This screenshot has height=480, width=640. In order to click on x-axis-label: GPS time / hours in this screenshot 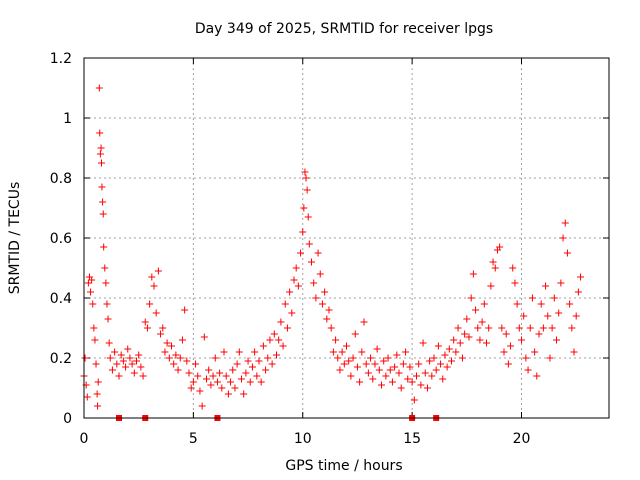, I will do `click(343, 466)`.